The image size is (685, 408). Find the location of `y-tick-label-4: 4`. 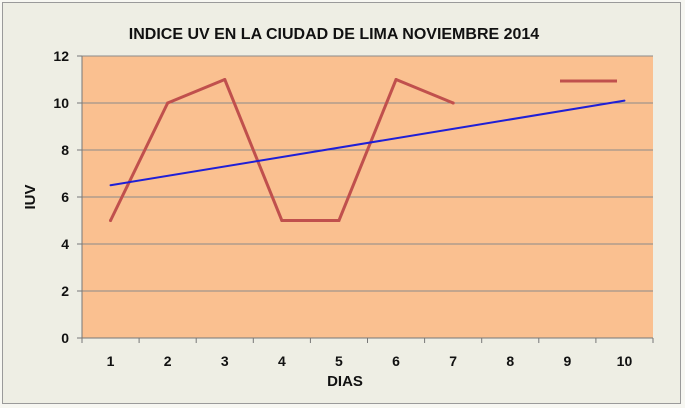

y-tick-label-4: 4 is located at coordinates (65, 244).